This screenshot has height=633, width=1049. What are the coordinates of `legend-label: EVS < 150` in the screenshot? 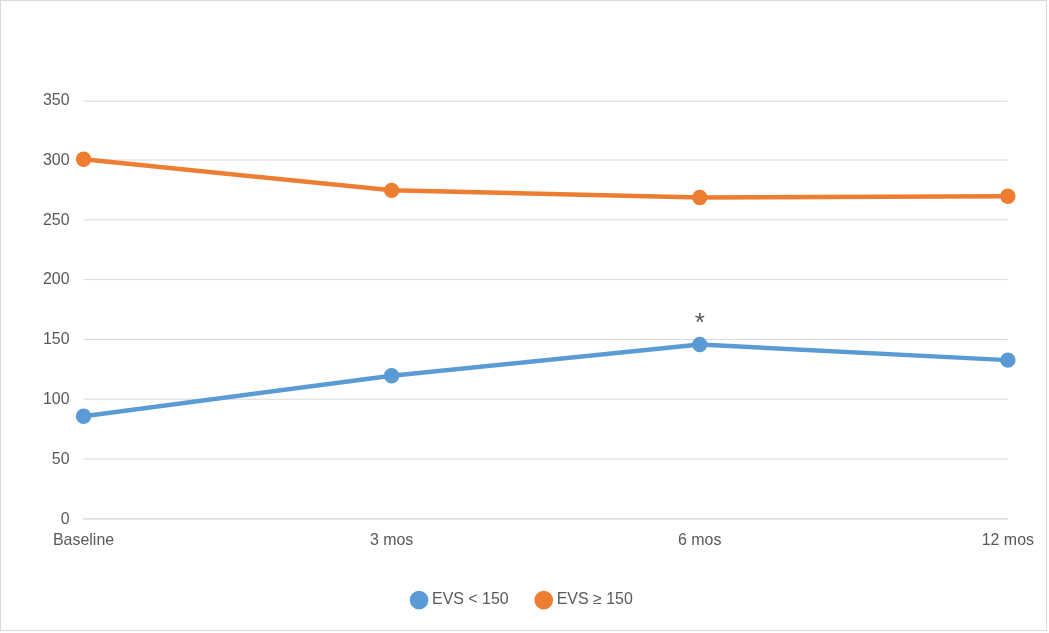 It's located at (470, 599).